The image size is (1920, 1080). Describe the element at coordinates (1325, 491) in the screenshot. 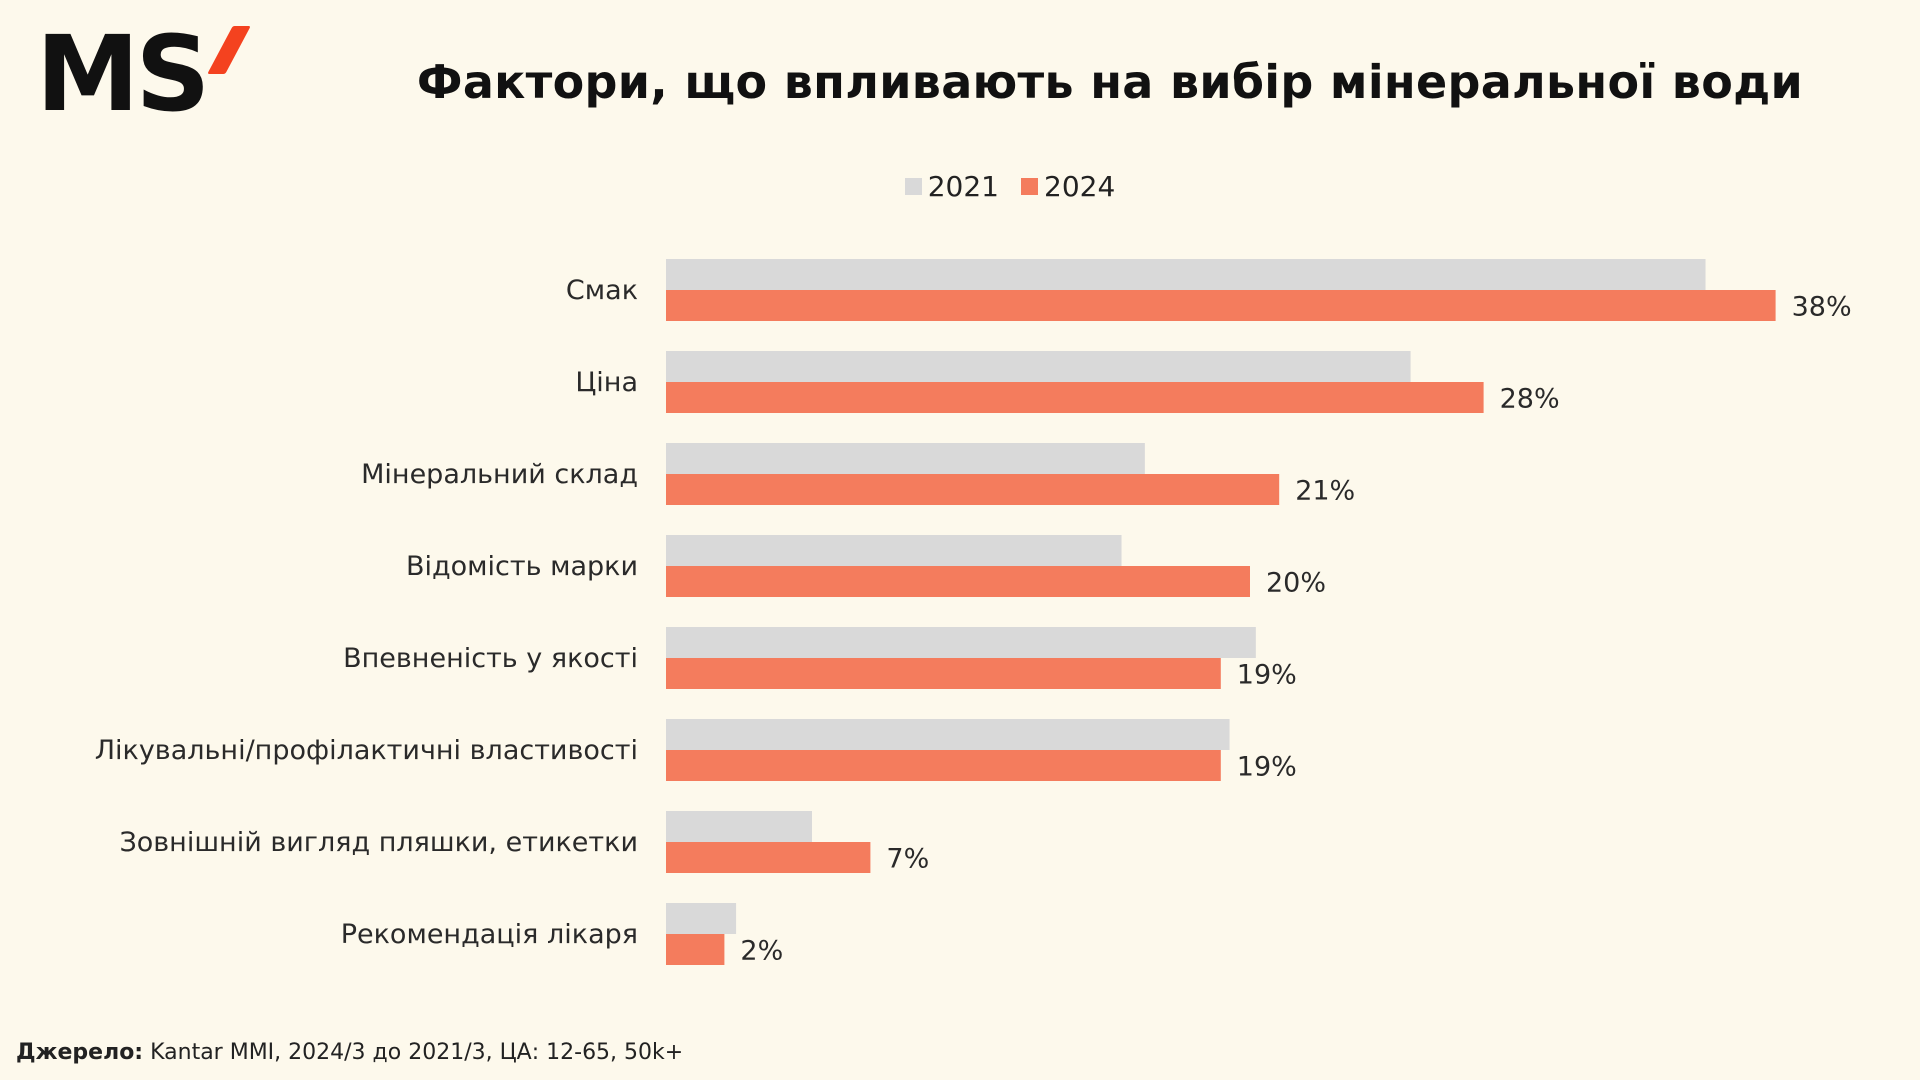

I see `value-label-2024-2: 21%` at that location.